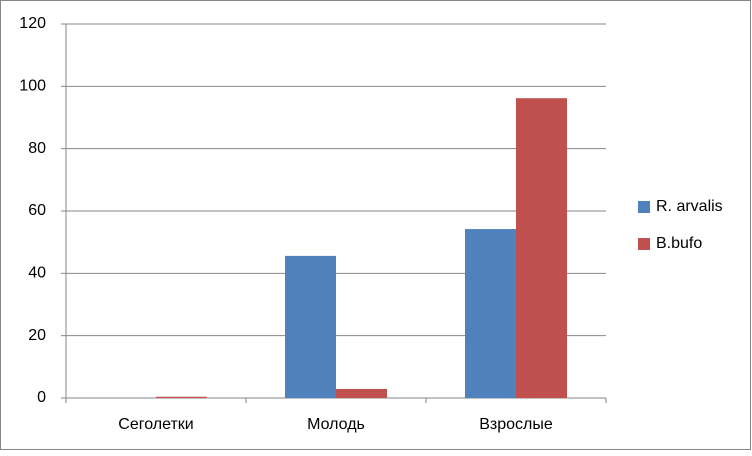 Image resolution: width=752 pixels, height=456 pixels. What do you see at coordinates (155, 424) in the screenshot?
I see `x-tick-label: Сеголетки` at bounding box center [155, 424].